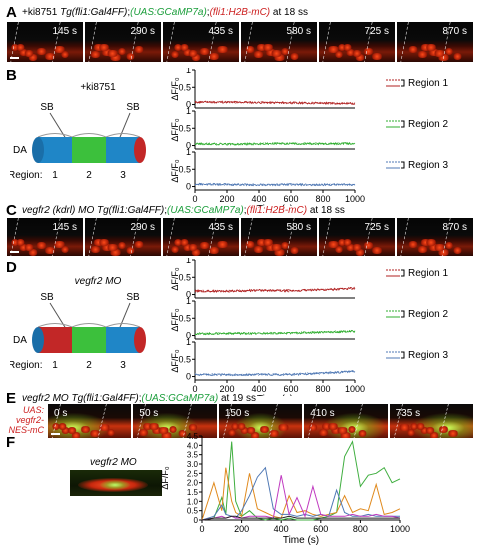  Describe the element at coordinates (301, 540) in the screenshot. I see `x-axis-label: Time (s)` at that location.